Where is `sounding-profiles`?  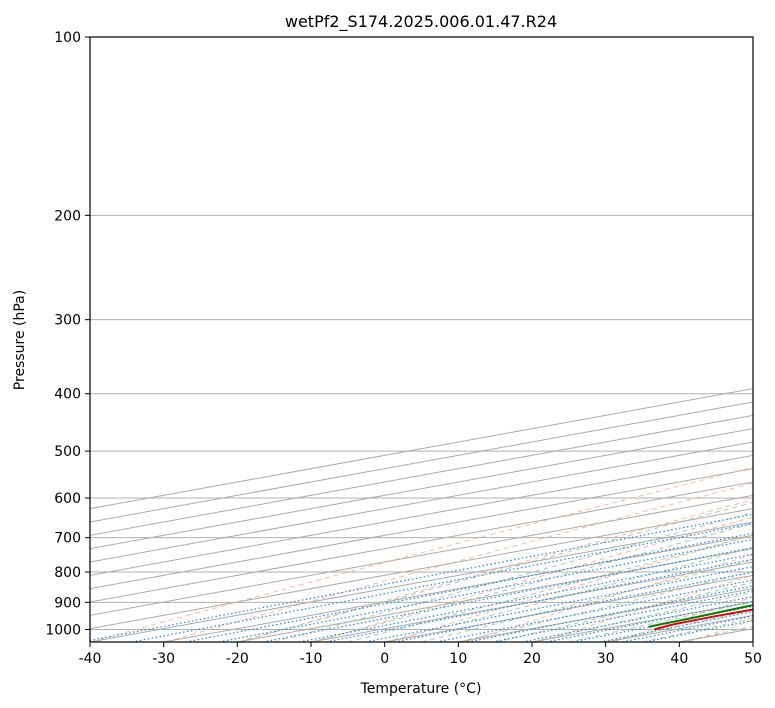
sounding-profiles is located at coordinates (700, 617).